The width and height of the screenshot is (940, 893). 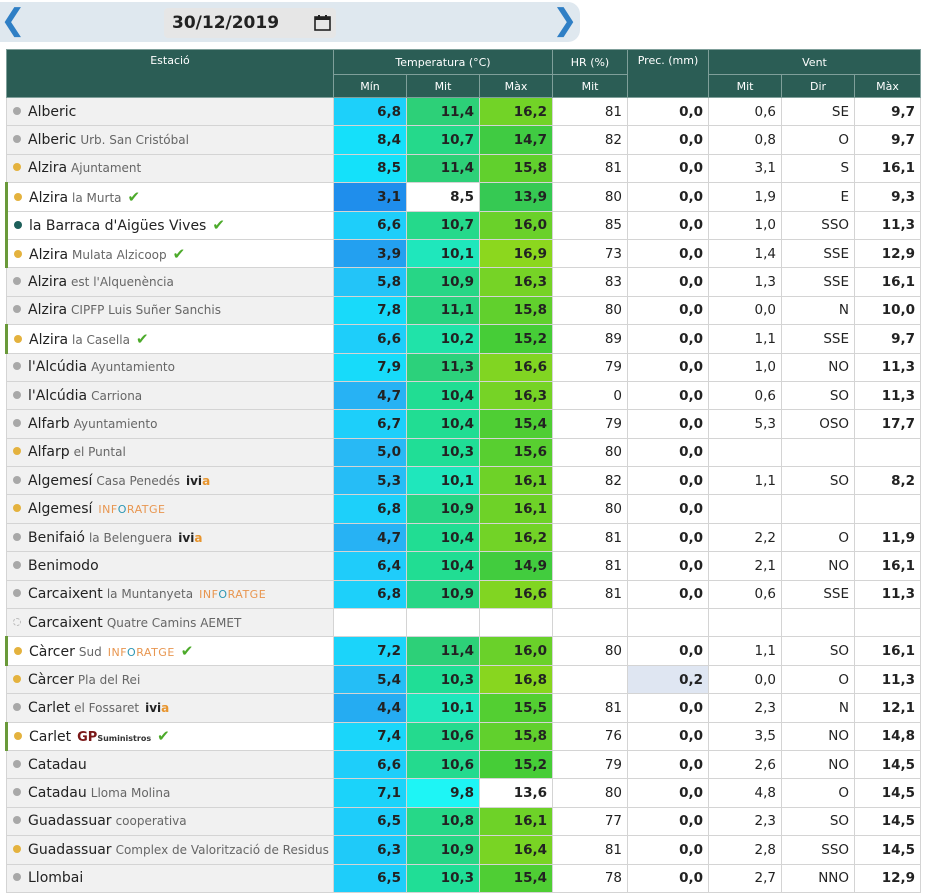 I want to click on temp-mit-cell: 10,3, so click(x=443, y=878).